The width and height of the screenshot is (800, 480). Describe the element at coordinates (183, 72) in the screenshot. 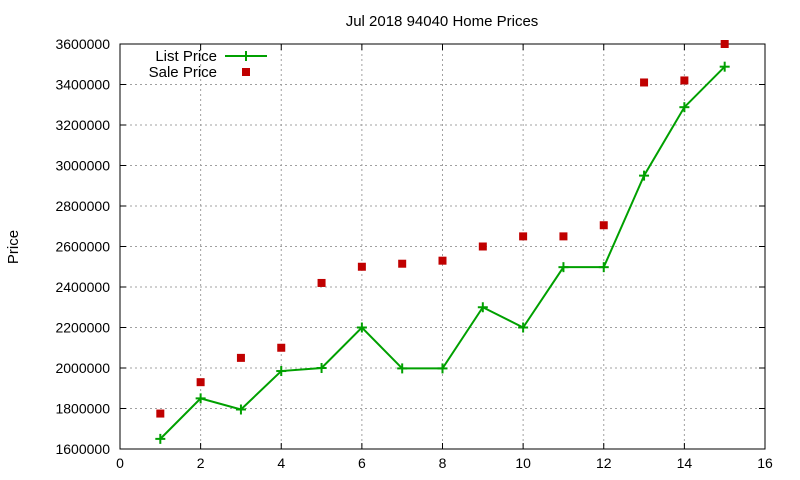

I see `legend-label-sale-price: Sale Price` at that location.